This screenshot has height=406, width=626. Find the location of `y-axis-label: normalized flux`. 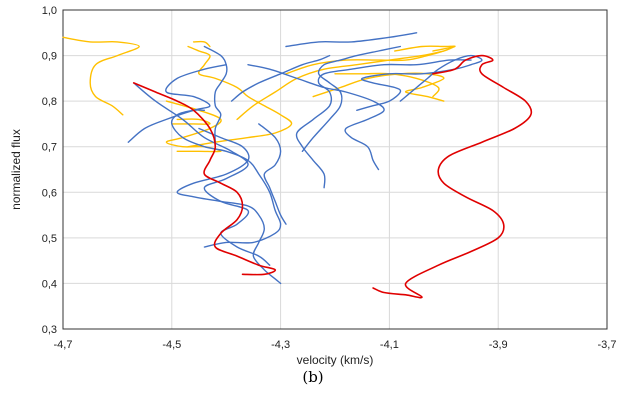

y-axis-label: normalized flux is located at coordinates (16, 169).